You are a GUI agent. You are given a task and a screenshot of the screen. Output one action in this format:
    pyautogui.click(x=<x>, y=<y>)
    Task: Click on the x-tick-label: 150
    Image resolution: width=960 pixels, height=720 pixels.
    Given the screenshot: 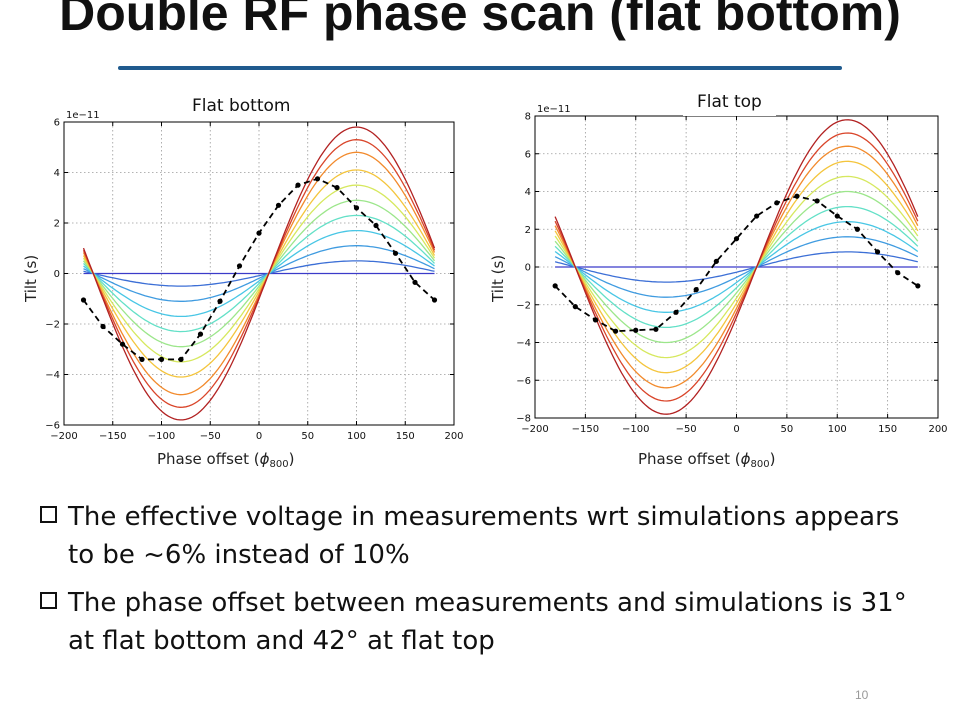 What is the action you would take?
    pyautogui.click(x=887, y=429)
    